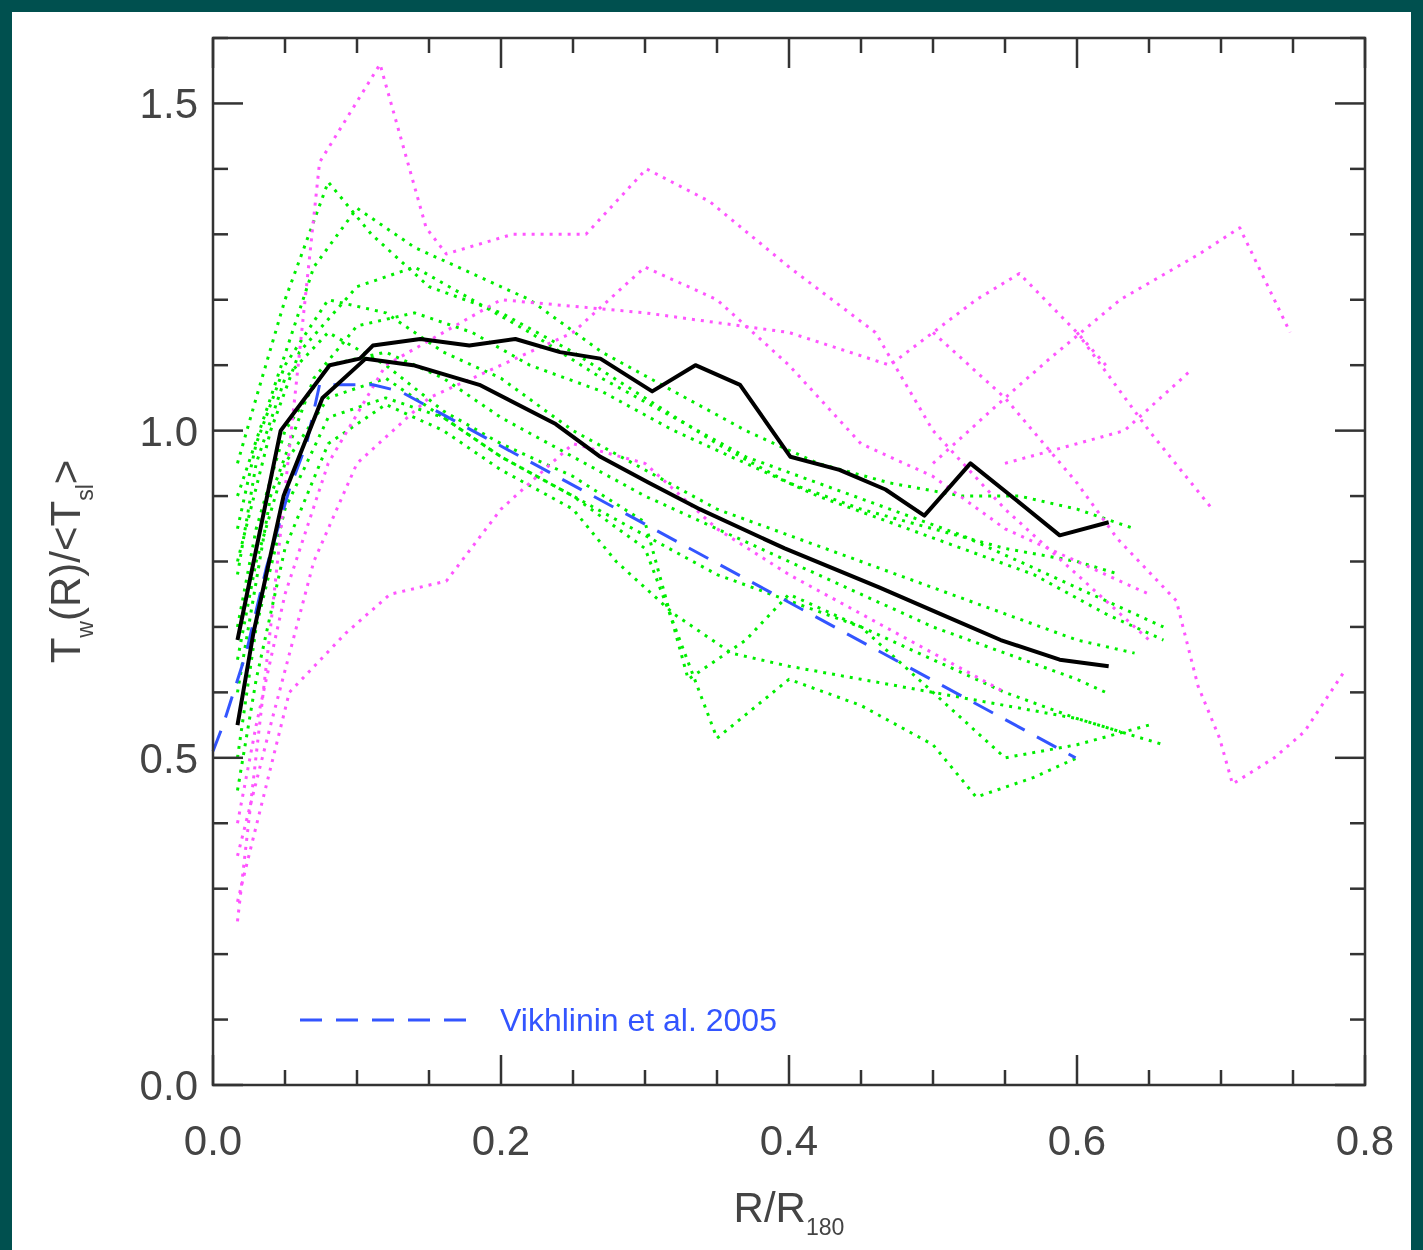 The width and height of the screenshot is (1423, 1250). I want to click on y-tick-label: 1.5, so click(168, 104).